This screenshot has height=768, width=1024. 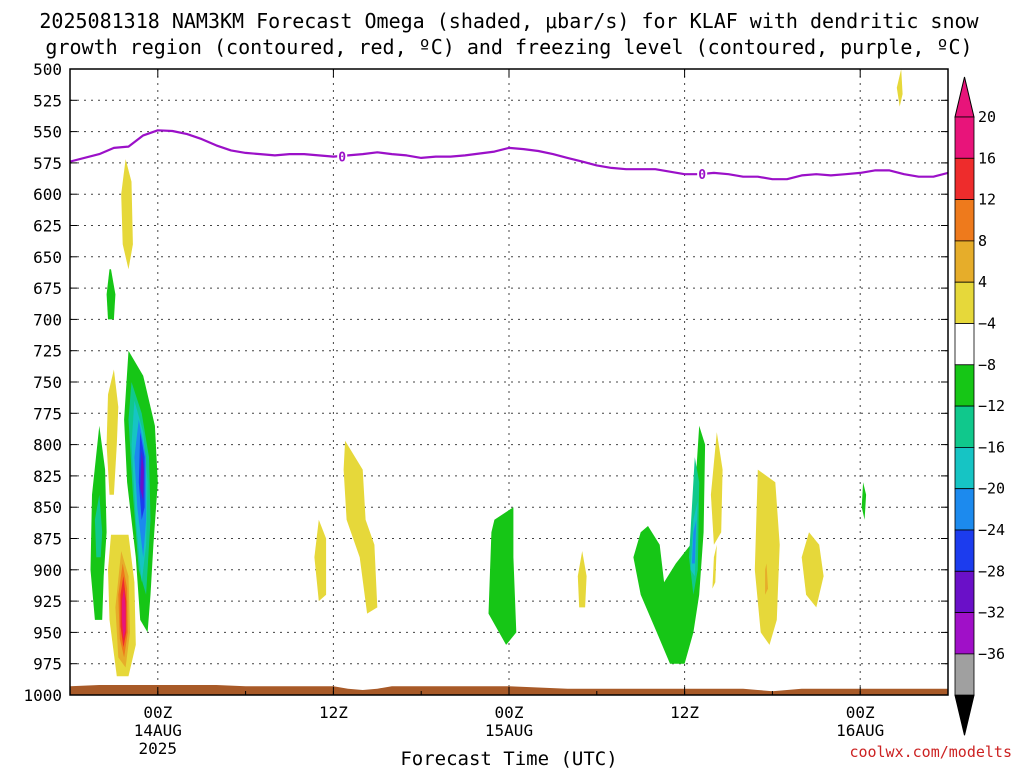 I want to click on site-credit: coolwx.com/modelts, so click(x=930, y=752).